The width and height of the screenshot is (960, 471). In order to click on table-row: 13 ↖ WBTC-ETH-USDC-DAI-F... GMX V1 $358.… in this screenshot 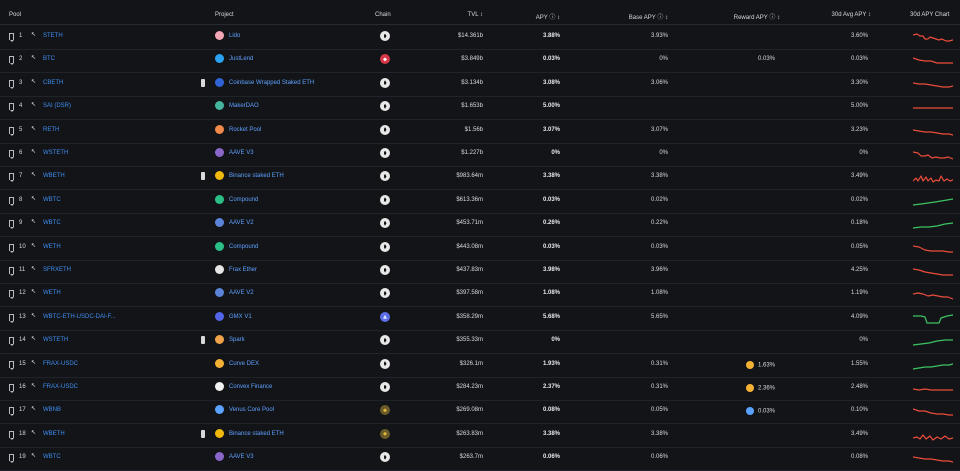, I will do `click(480, 319)`.